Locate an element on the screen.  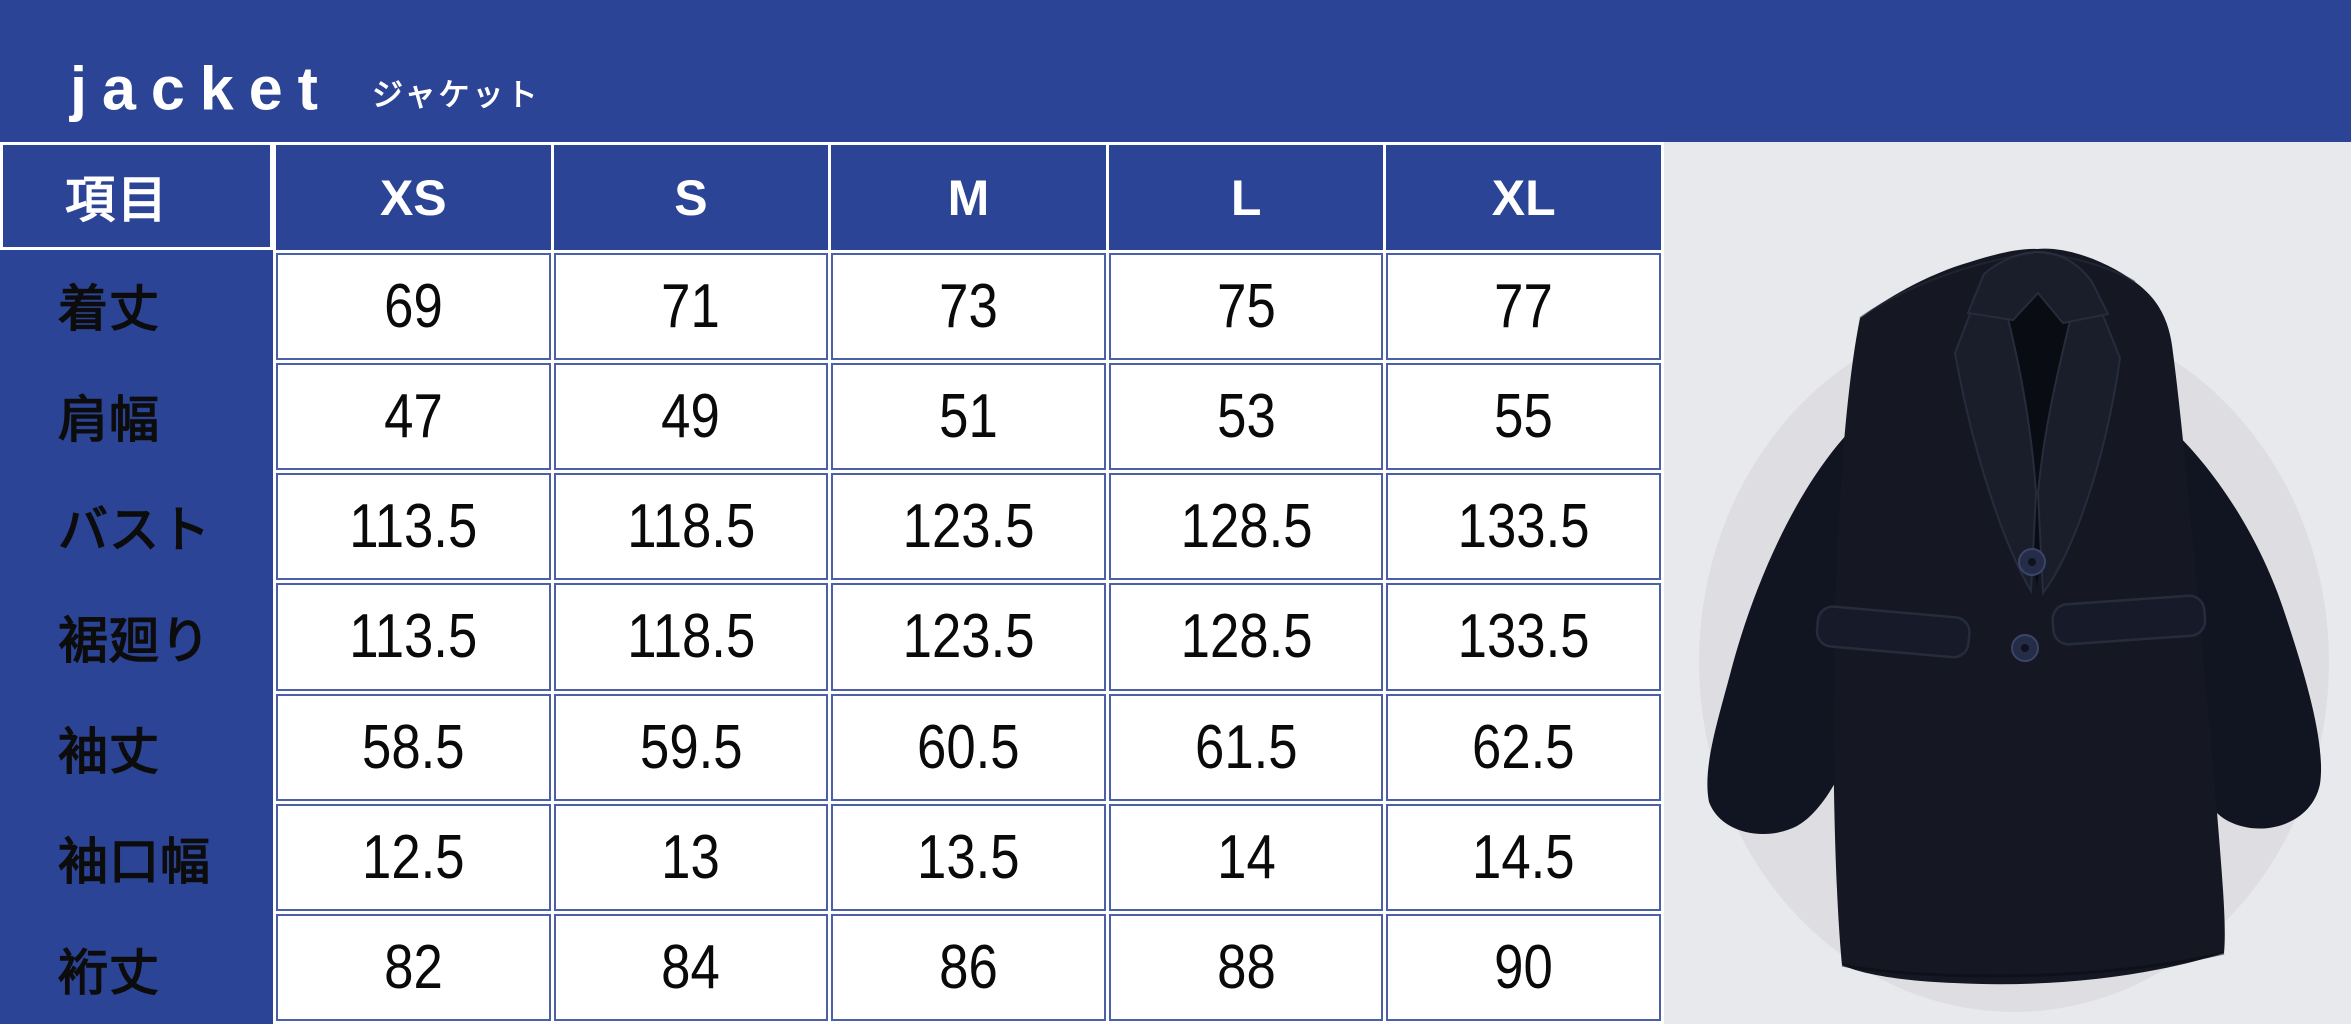
cell-バスト-L: 128.5 is located at coordinates (1246, 527).